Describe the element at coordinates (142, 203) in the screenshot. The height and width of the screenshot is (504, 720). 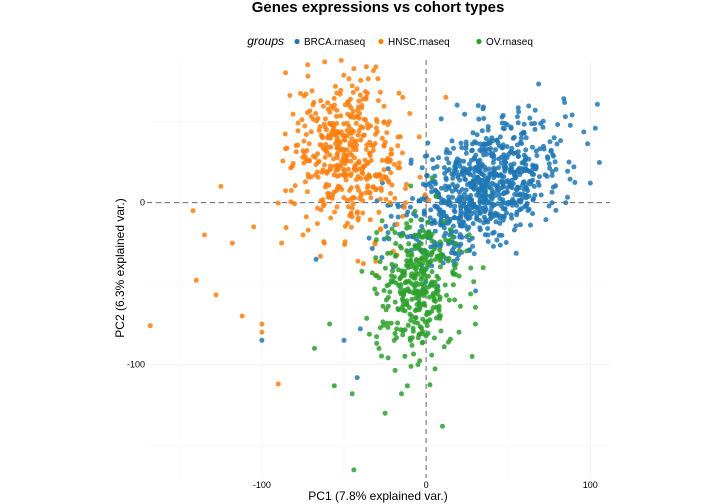
I see `y-tick-label: 0` at that location.